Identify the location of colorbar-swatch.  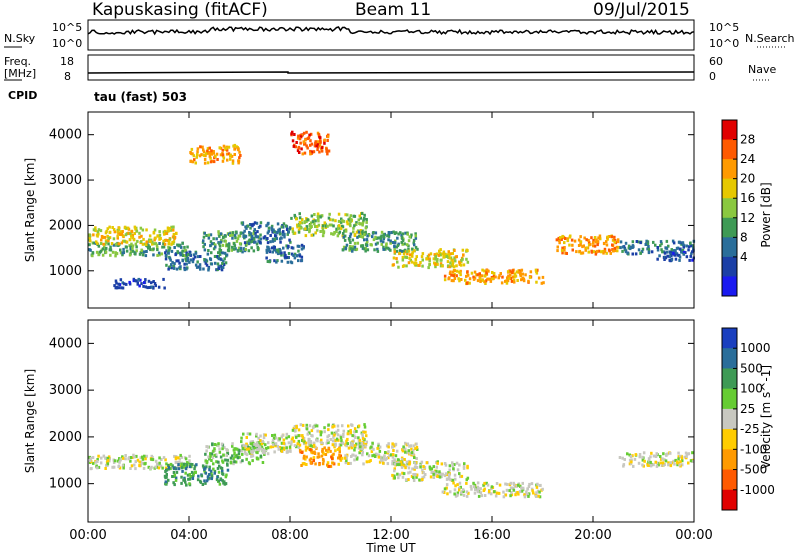
(729, 130).